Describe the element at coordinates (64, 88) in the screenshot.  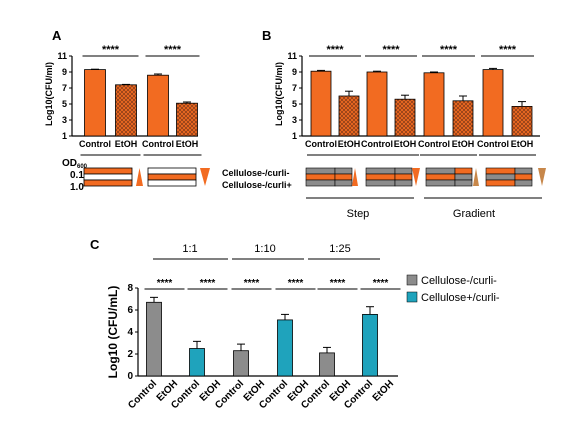
I see `panel-a-y-tick-label: 7` at that location.